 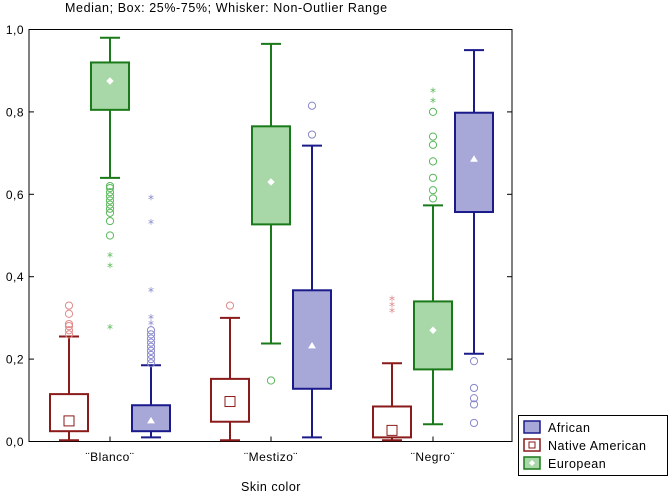 I want to click on y-tick-label: 0,6, so click(x=15, y=195).